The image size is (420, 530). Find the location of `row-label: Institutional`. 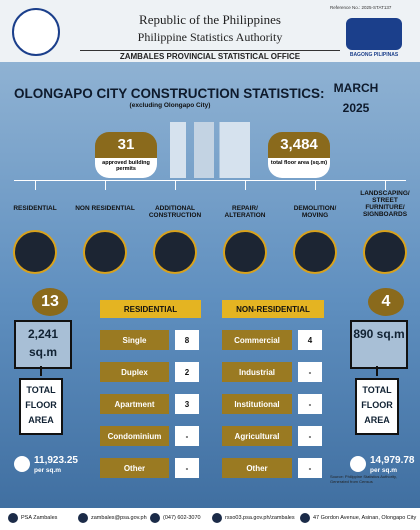

row-label: Institutional is located at coordinates (257, 404).